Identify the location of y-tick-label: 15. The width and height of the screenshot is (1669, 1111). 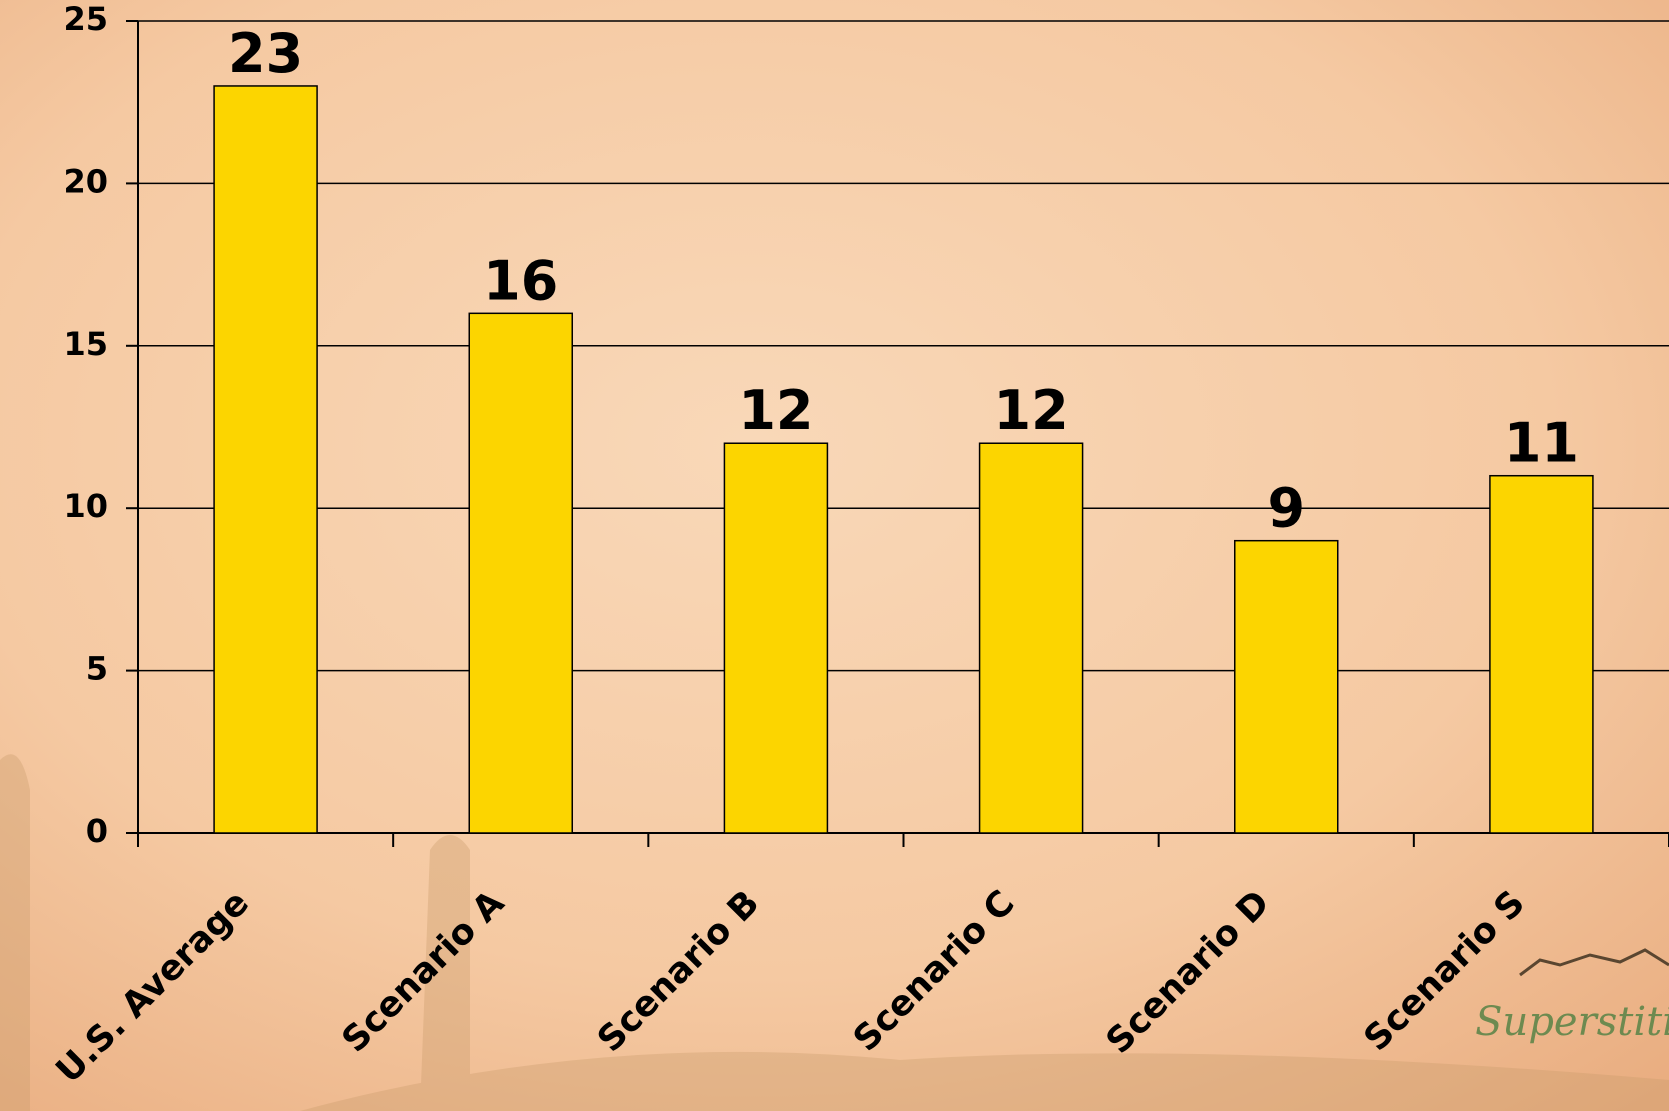
(85, 344).